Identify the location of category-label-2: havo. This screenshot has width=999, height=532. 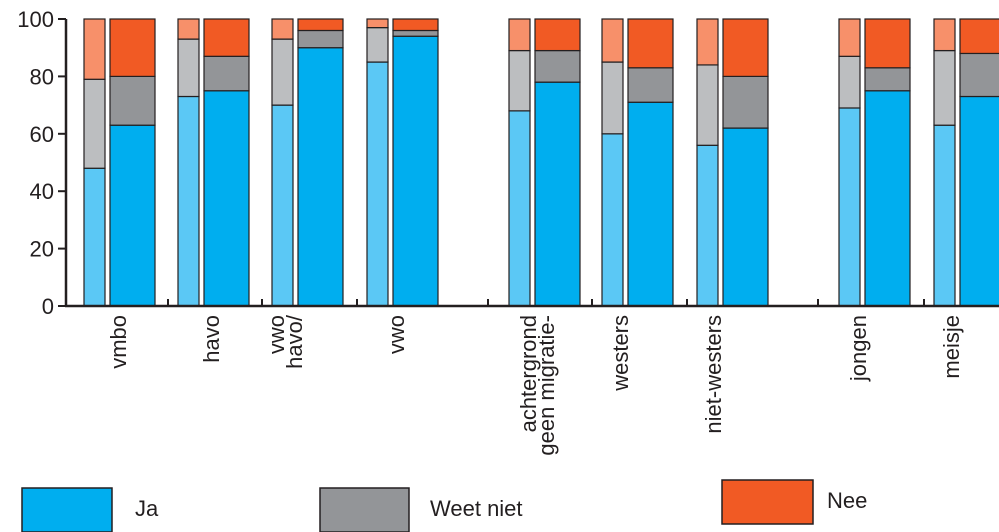
(211, 339).